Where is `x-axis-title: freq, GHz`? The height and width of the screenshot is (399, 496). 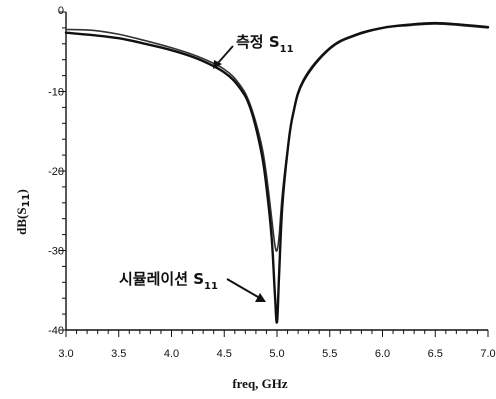
x-axis-title: freq, GHz is located at coordinates (260, 383).